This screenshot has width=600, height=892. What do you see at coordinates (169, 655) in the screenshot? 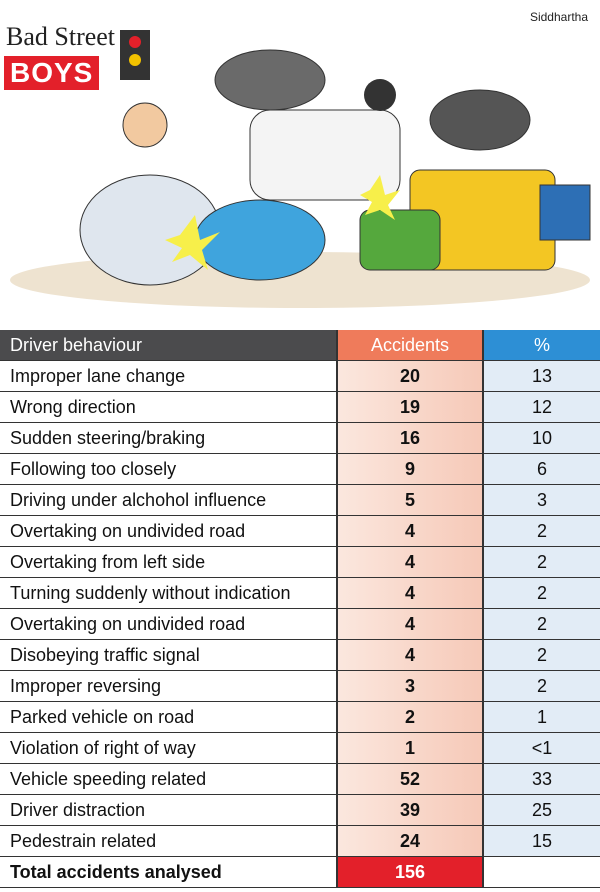
I see `cell: Disobeying traffic signal` at bounding box center [169, 655].